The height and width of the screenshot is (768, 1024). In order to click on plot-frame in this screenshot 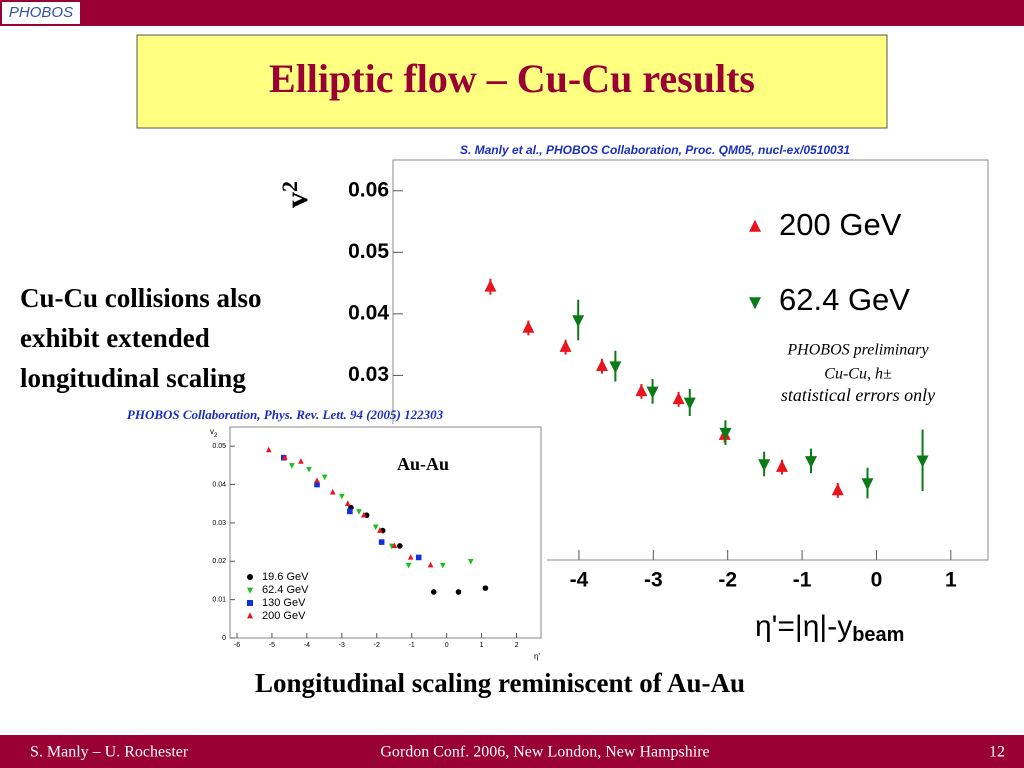, I will do `click(385, 532)`.